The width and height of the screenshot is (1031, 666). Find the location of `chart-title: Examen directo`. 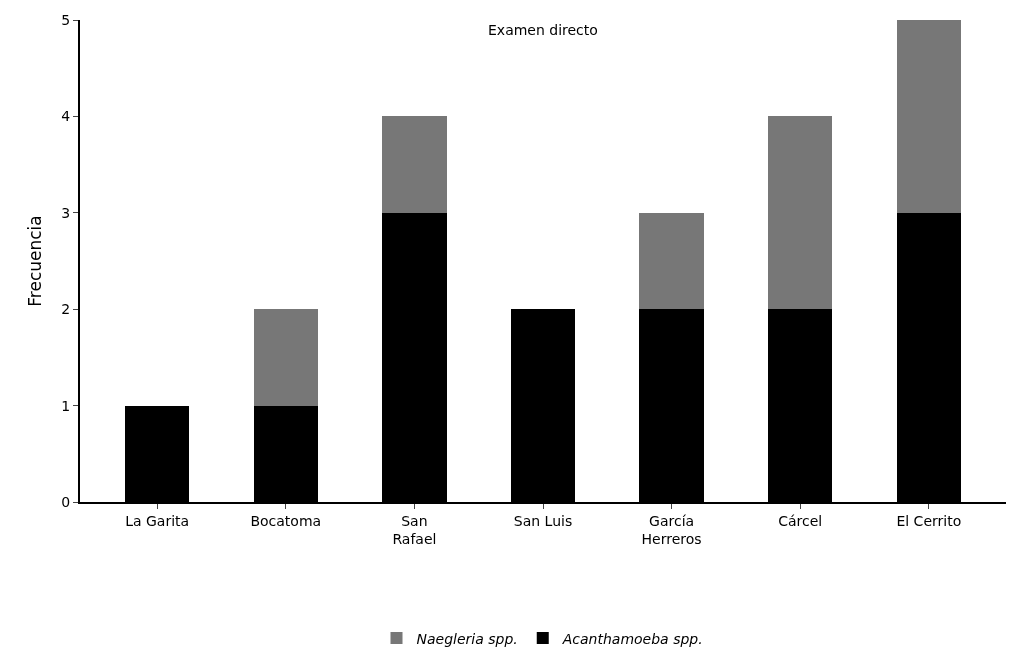

chart-title: Examen directo is located at coordinates (543, 30).